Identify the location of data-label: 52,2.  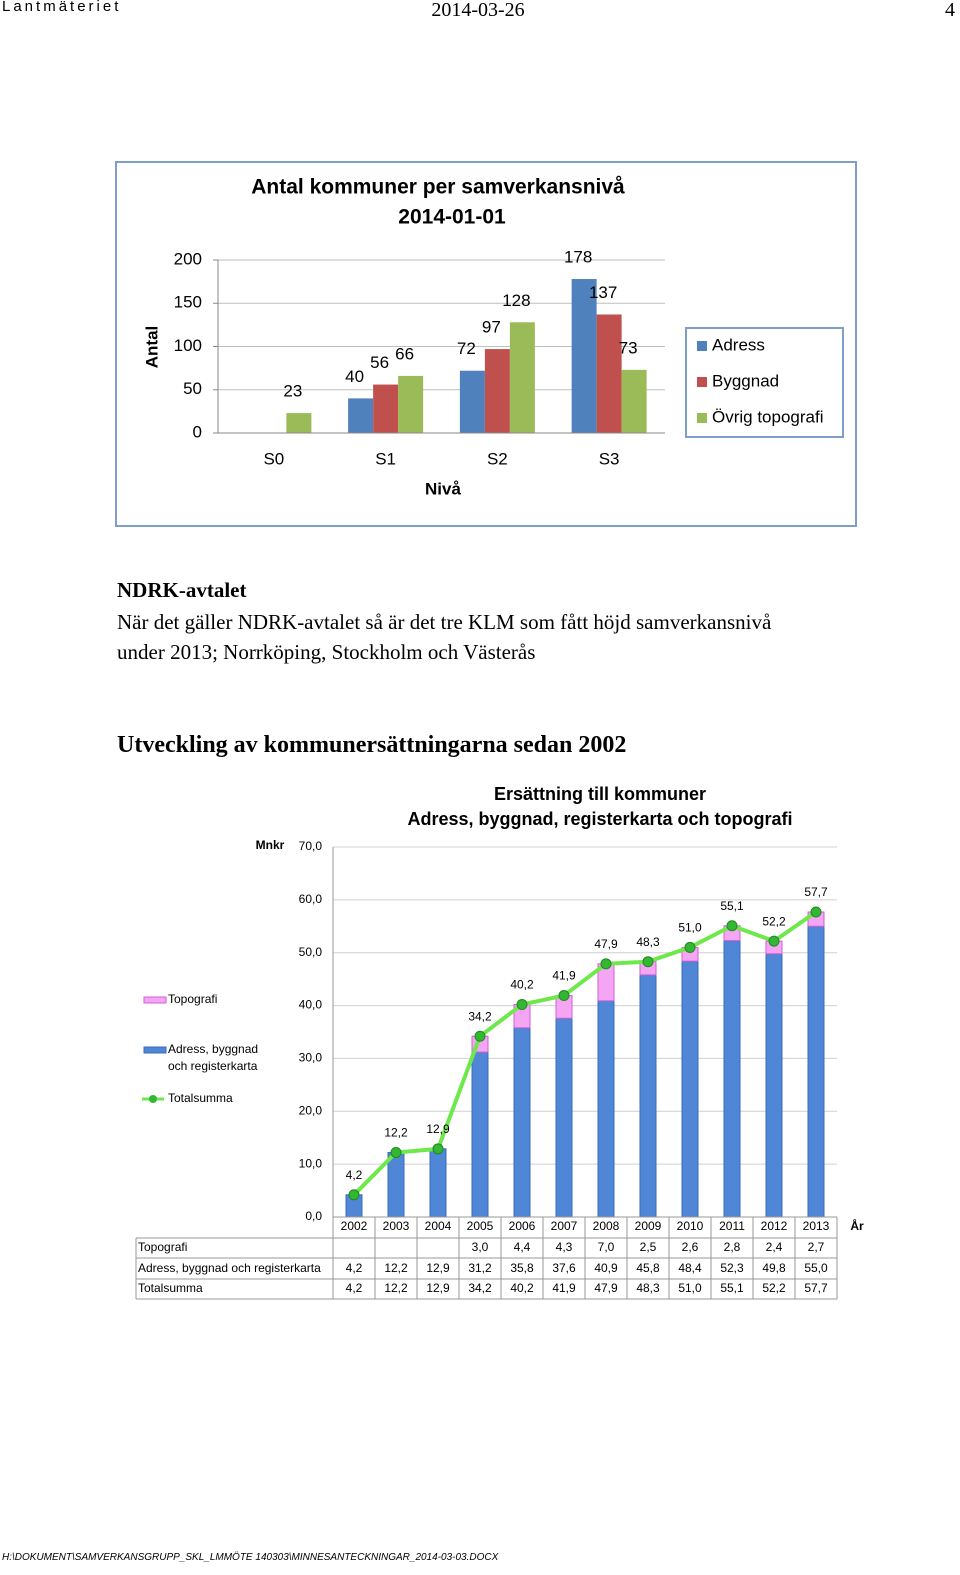
(774, 921).